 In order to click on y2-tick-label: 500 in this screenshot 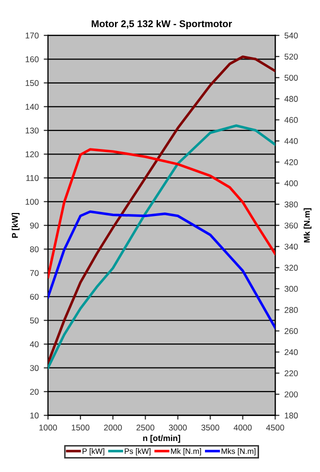, I will do `click(291, 77)`.